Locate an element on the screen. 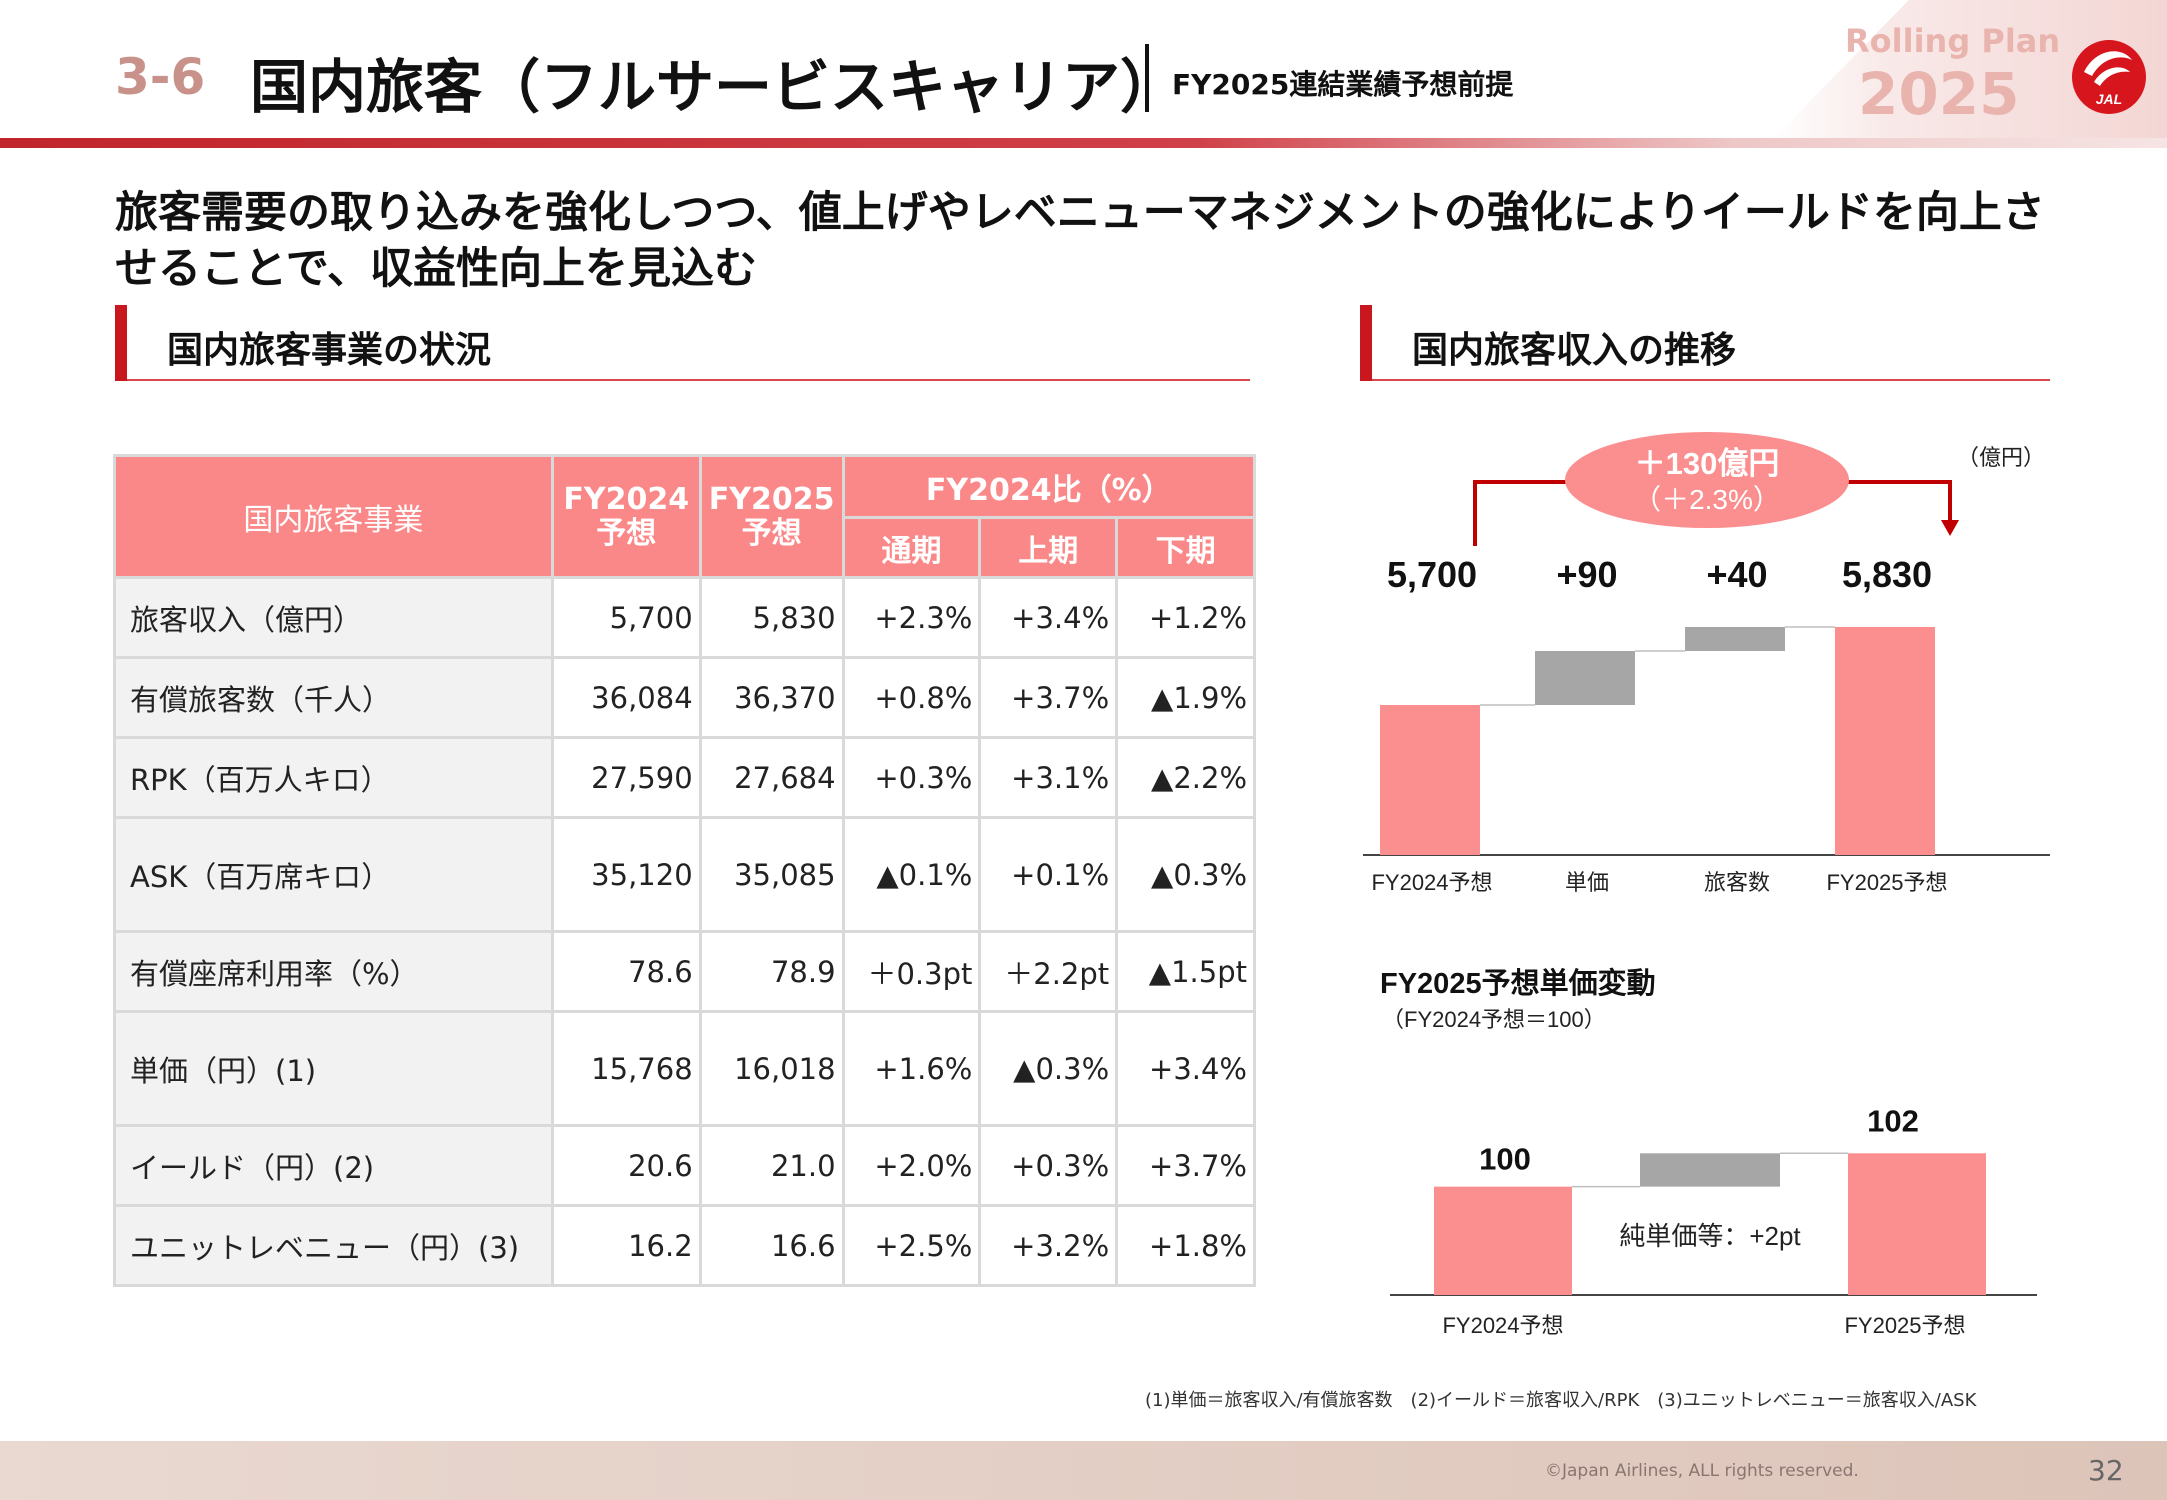  cell-first-half: +3.1% is located at coordinates (1048, 777).